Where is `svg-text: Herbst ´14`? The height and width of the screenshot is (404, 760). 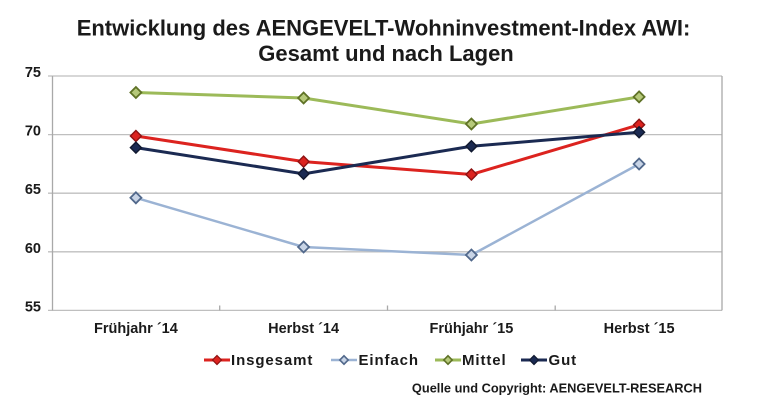 svg-text: Herbst ´14 is located at coordinates (303, 329).